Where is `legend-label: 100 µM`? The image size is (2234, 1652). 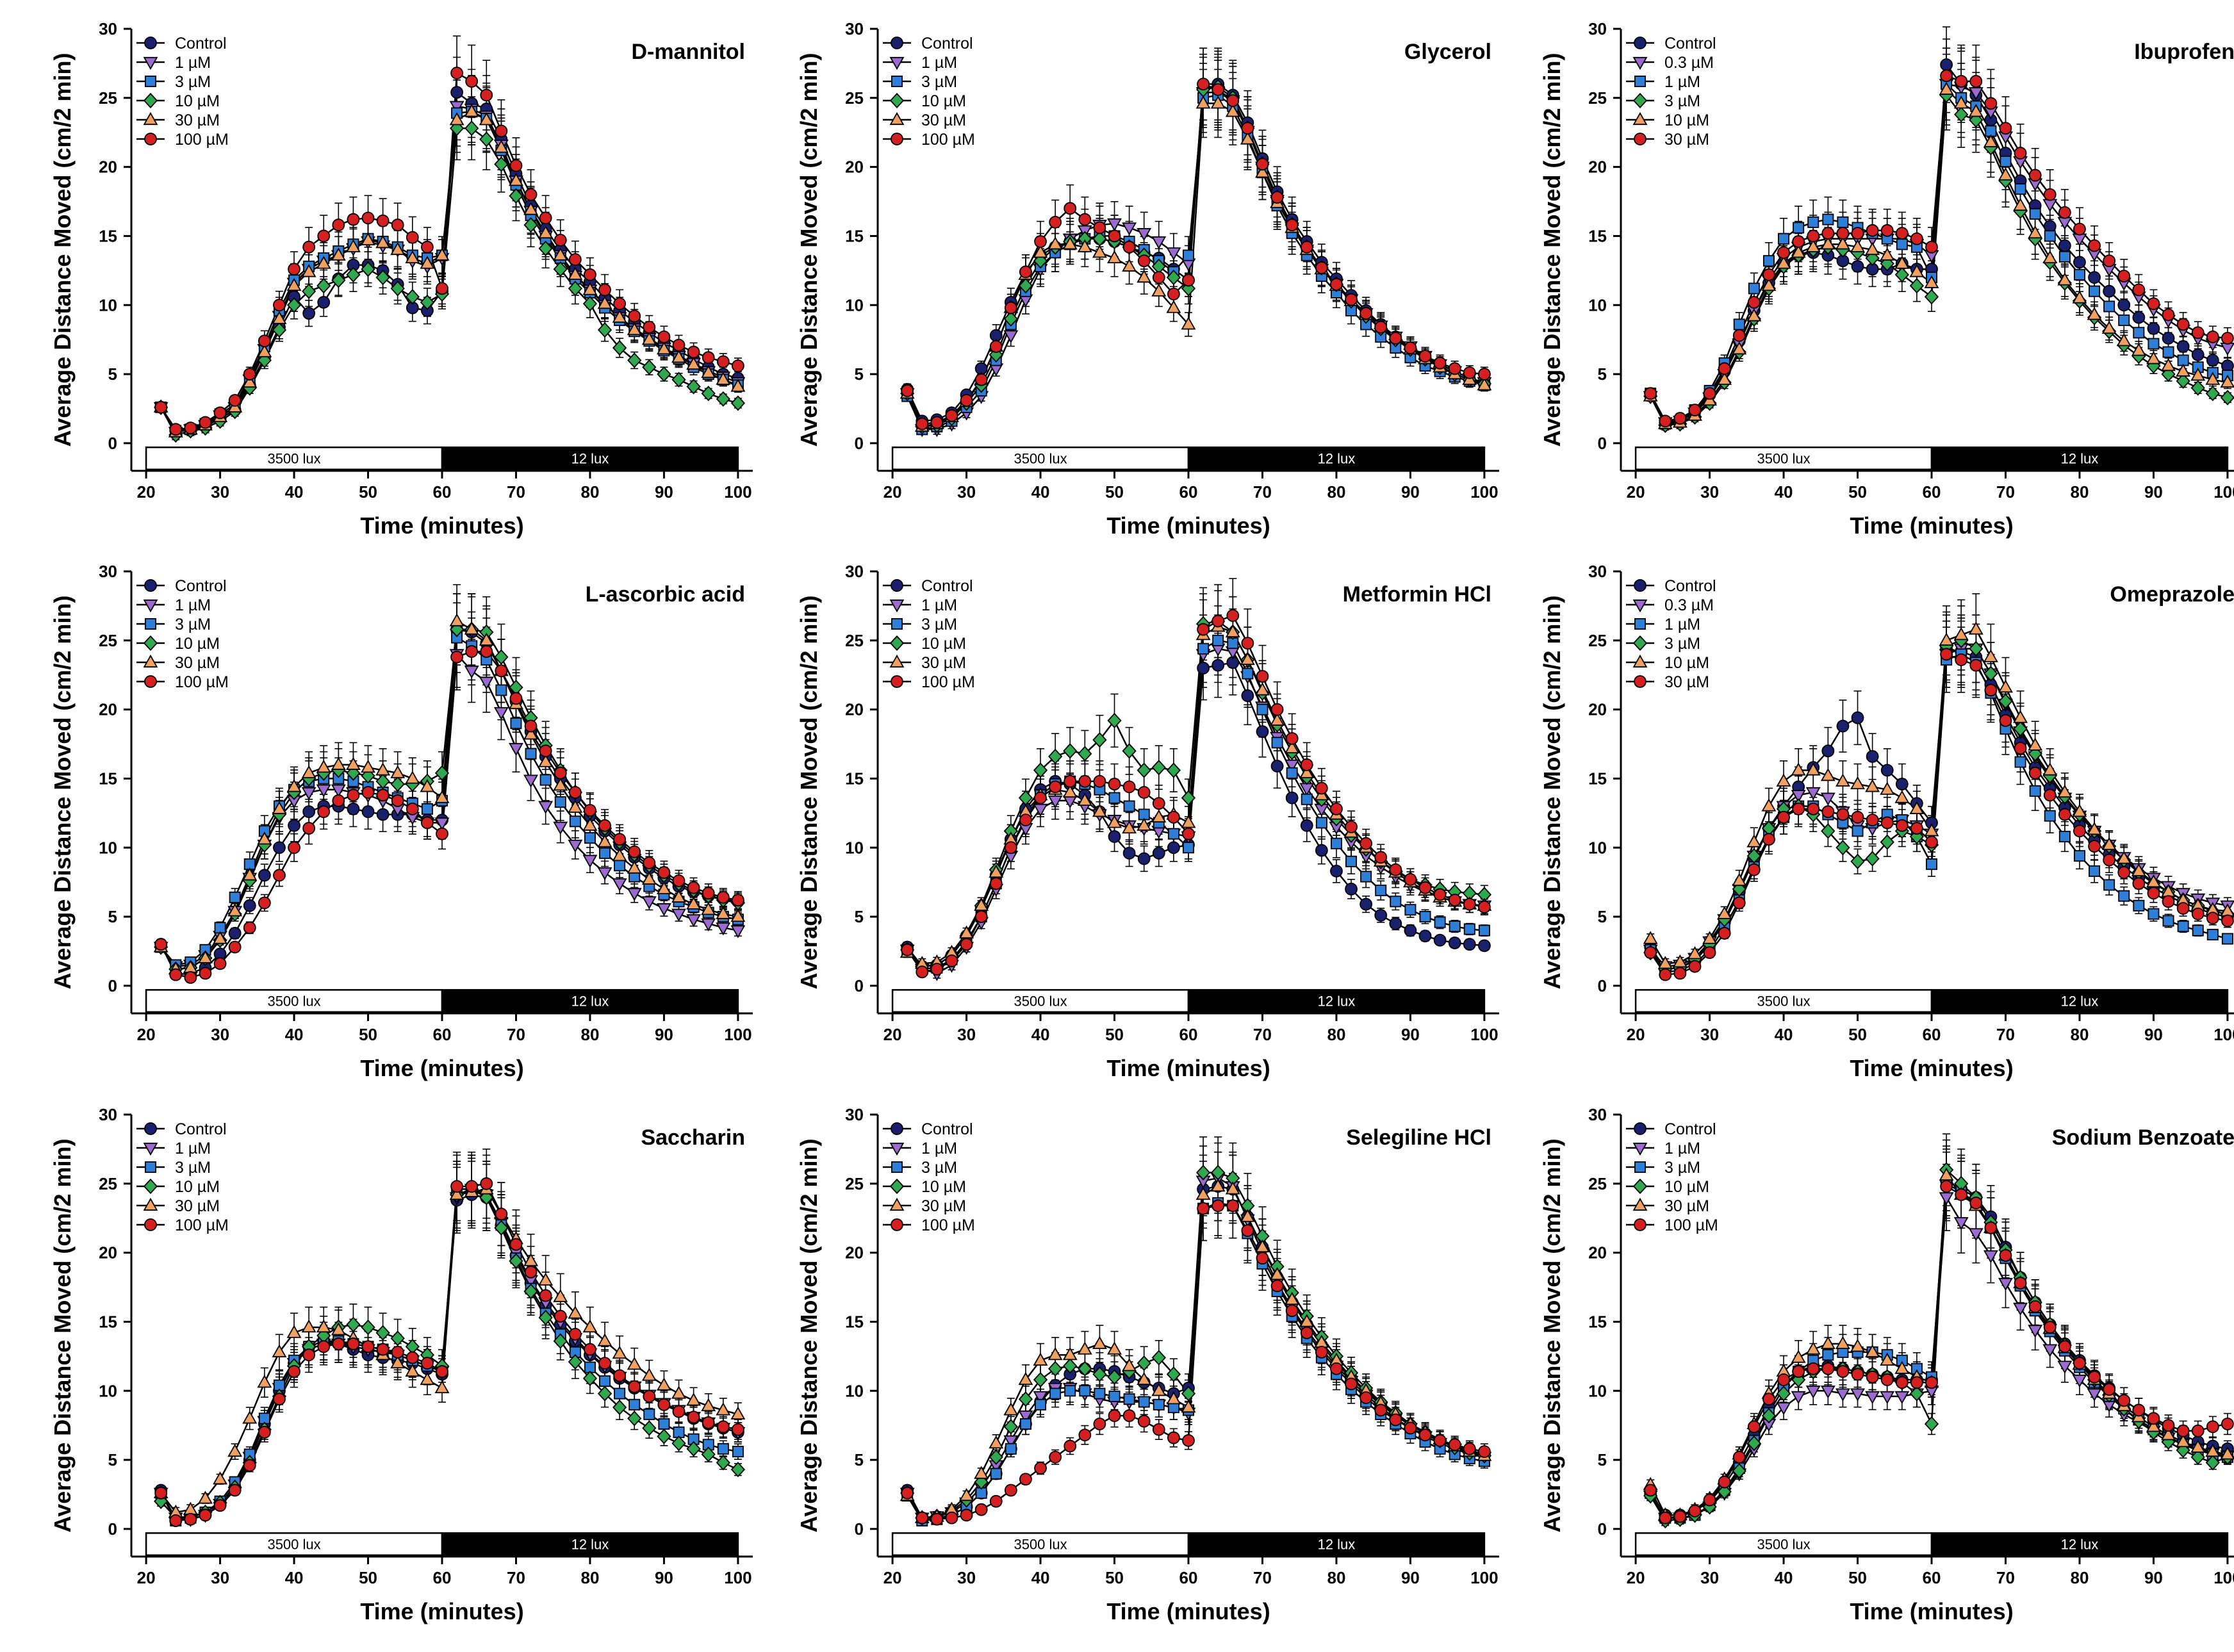
legend-label: 100 µM is located at coordinates (202, 140).